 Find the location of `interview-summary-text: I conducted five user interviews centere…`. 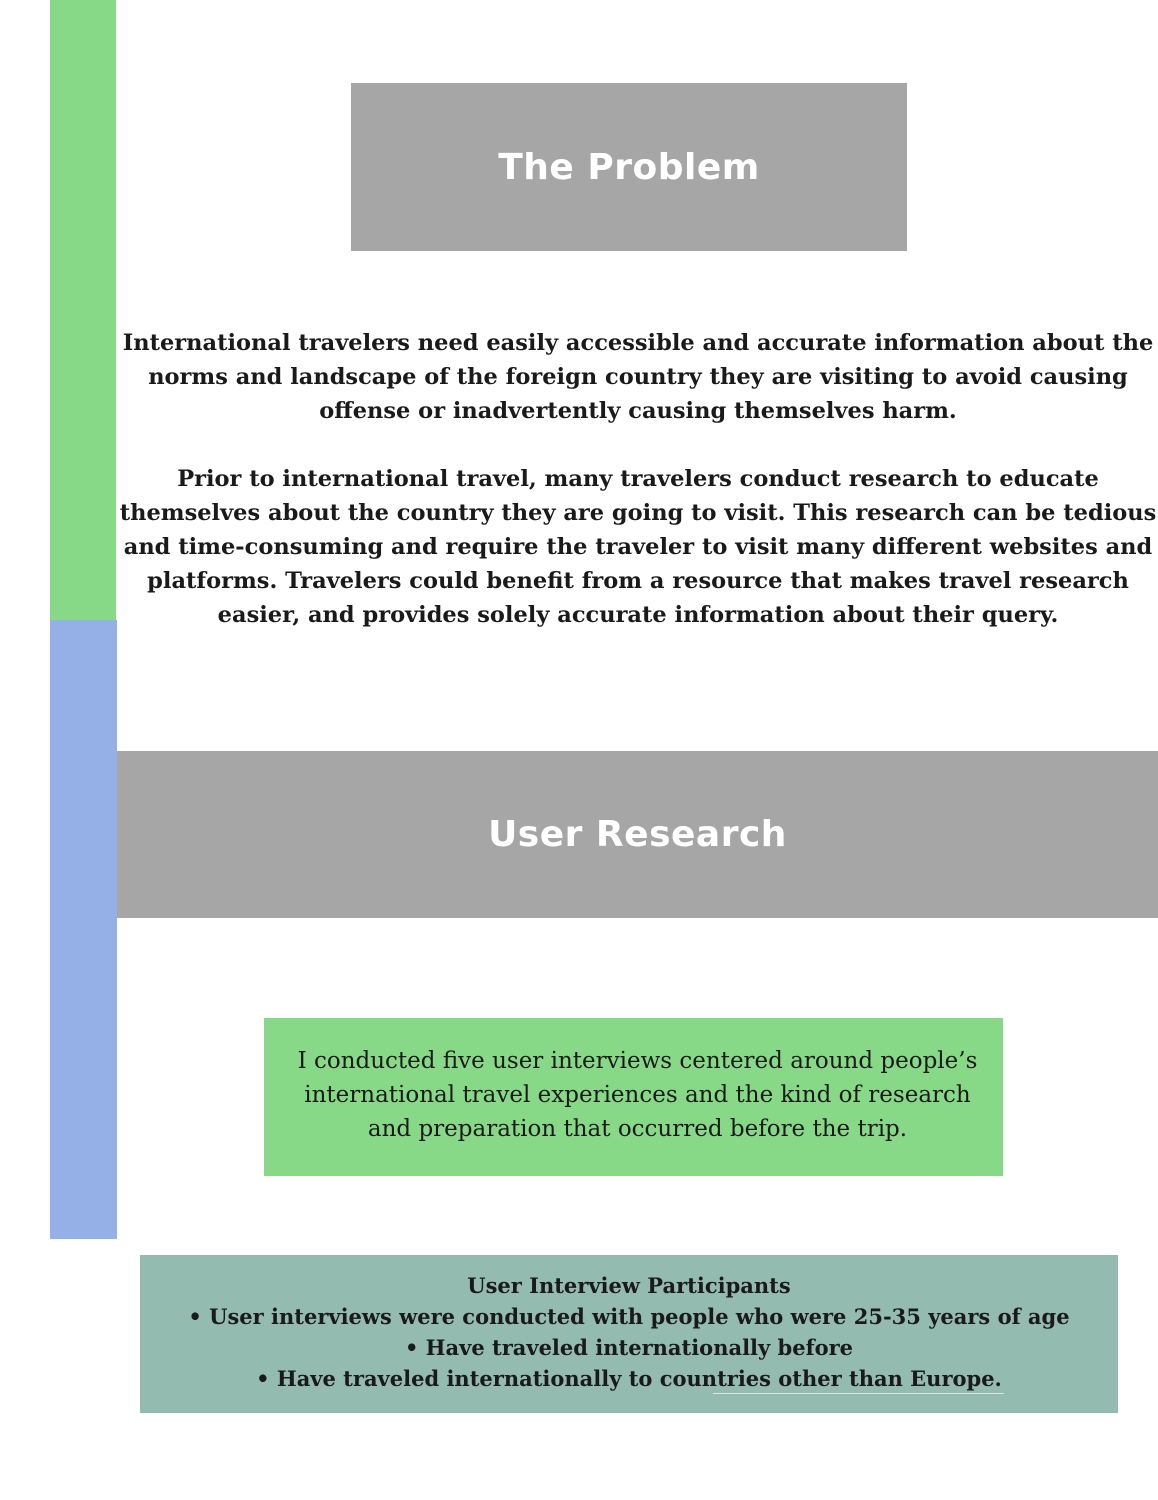

interview-summary-text: I conducted five user interviews centere… is located at coordinates (637, 1095).